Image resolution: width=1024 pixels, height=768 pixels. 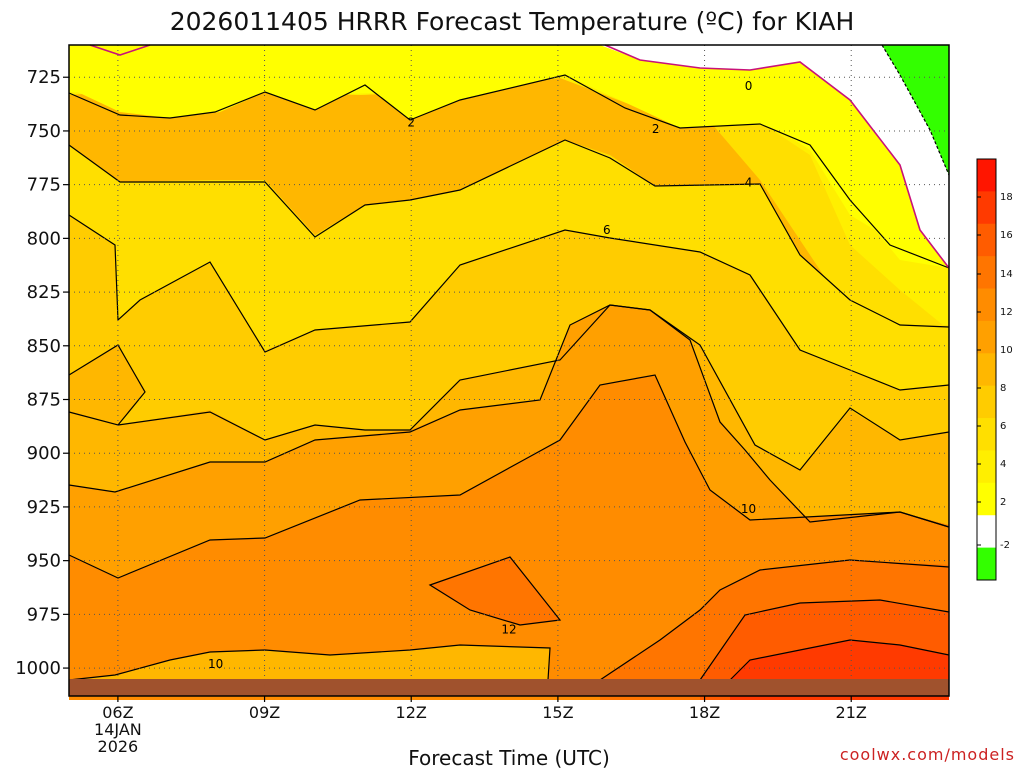 I want to click on minus-two-line, so click(x=915, y=110).